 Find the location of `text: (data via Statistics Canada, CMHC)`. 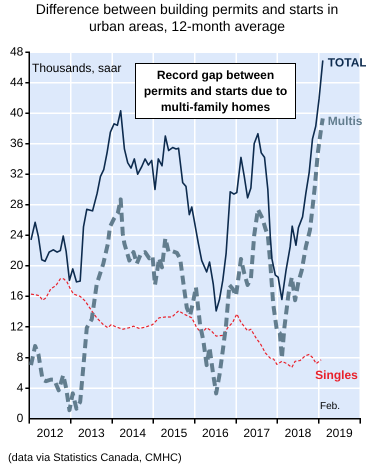

text: (data via Statistics Canada, CMHC) is located at coordinates (95, 458).